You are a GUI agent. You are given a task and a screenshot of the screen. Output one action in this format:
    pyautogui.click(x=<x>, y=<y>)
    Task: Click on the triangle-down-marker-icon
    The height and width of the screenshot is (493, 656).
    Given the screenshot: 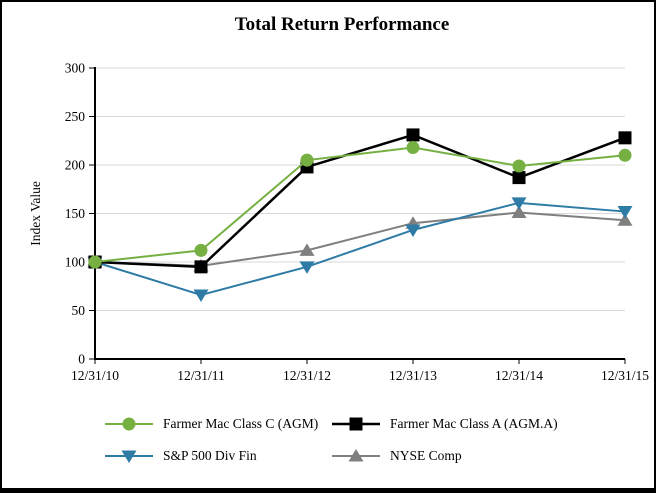 What is the action you would take?
    pyautogui.click(x=129, y=456)
    